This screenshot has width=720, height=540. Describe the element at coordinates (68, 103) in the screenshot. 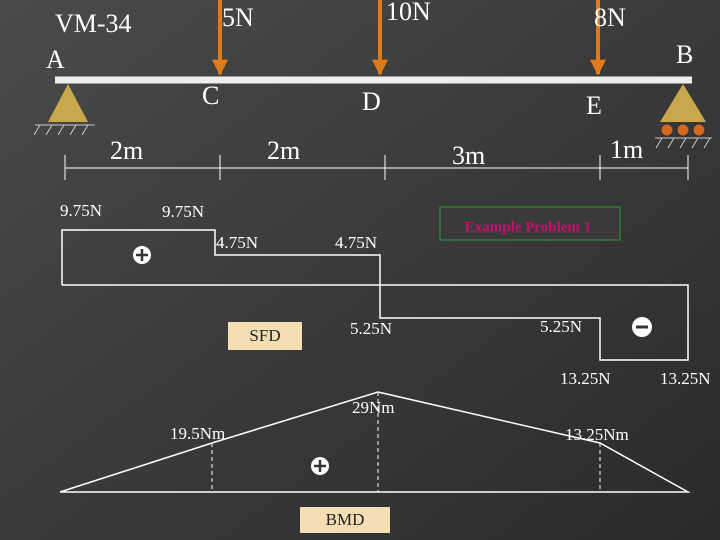

I see `support-pin` at that location.